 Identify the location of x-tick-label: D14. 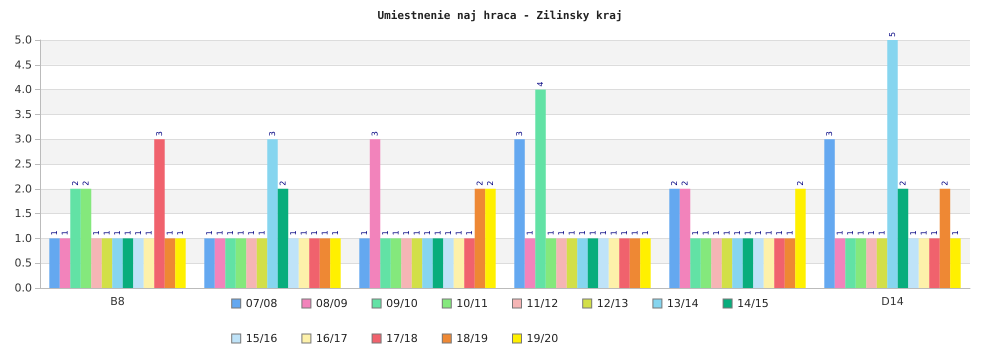
(892, 301).